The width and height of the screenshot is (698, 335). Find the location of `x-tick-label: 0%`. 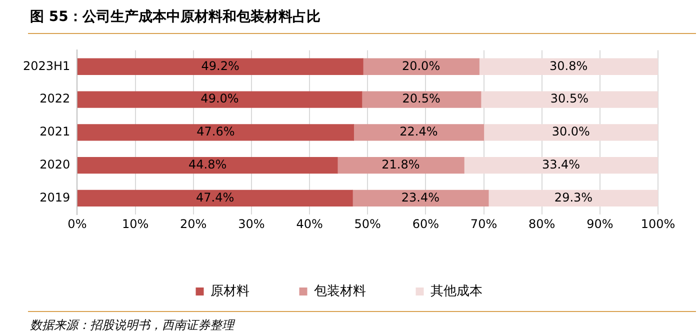

x-tick-label: 0% is located at coordinates (77, 223).